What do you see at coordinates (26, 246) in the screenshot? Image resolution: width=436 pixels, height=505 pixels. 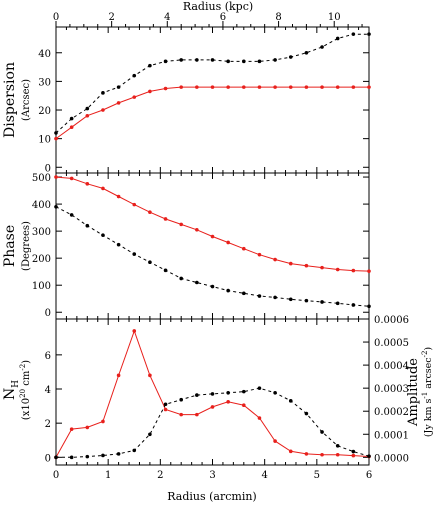 I see `phase-ylabel-unit: (Degrees)` at bounding box center [26, 246].